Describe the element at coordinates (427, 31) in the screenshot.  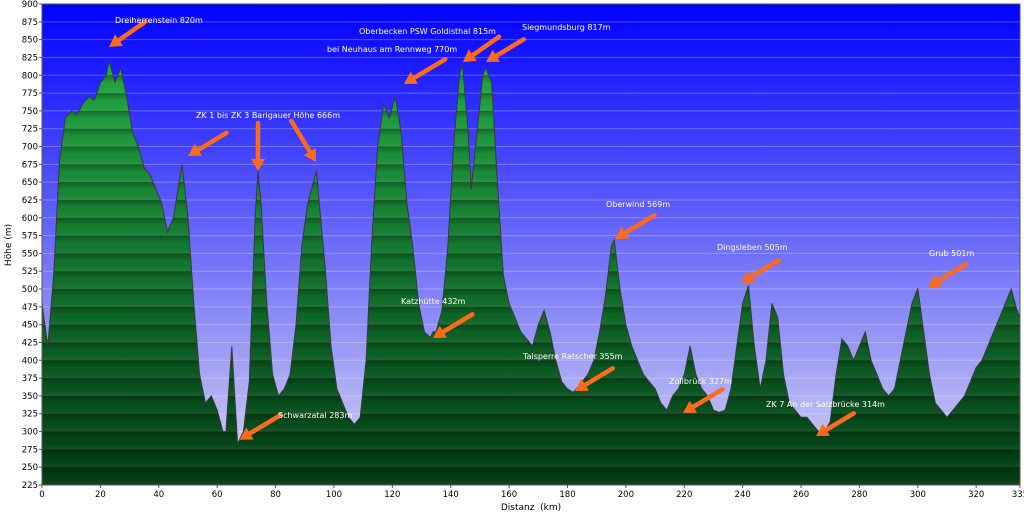
I see `annotation-label: Oberbecken PSW Goldisthal 815m` at that location.